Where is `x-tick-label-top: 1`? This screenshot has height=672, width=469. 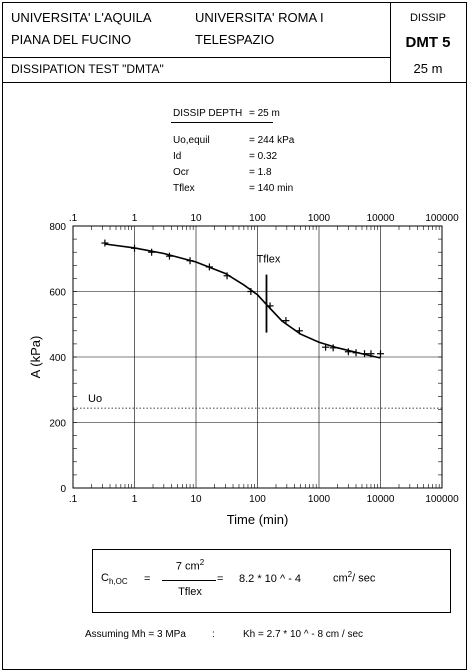
x-tick-label-top: 1 is located at coordinates (135, 218).